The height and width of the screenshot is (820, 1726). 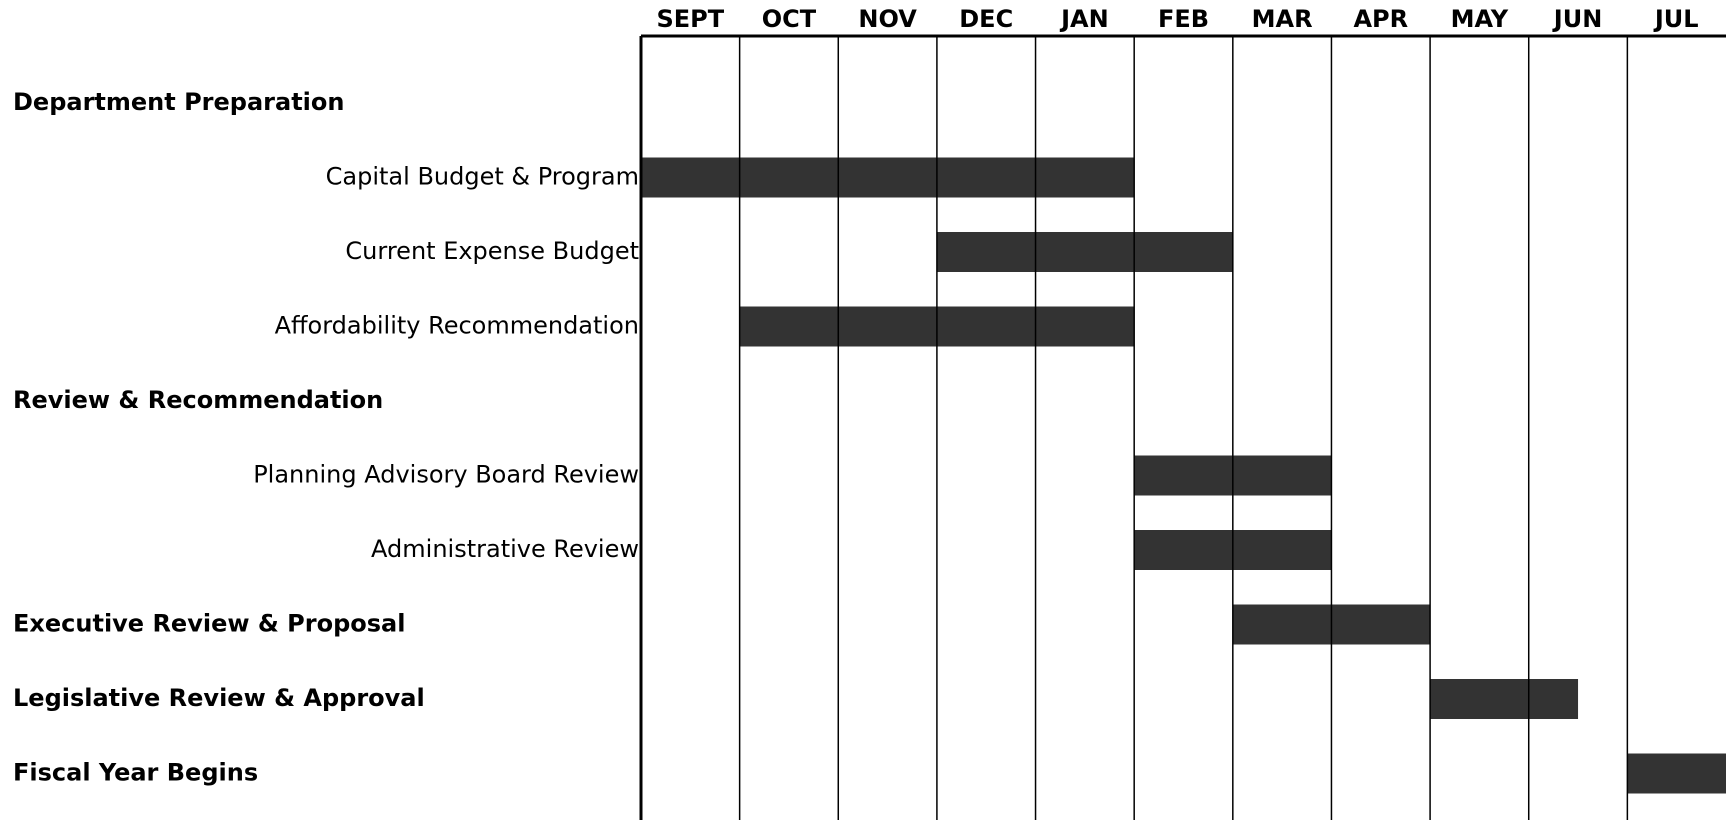 I want to click on task-label: Current Expense Budget, so click(x=492, y=251).